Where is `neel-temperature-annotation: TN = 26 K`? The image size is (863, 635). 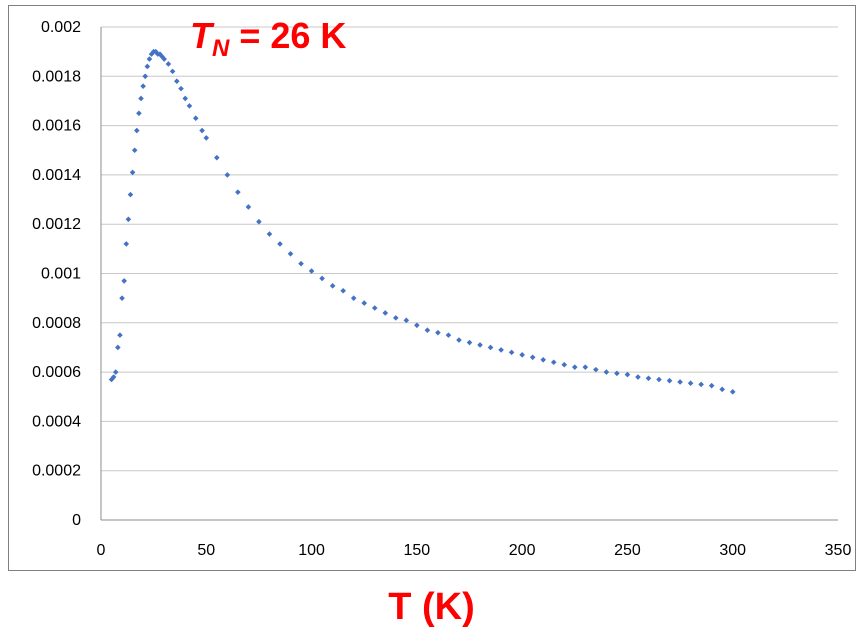
neel-temperature-annotation: TN = 26 K is located at coordinates (268, 39).